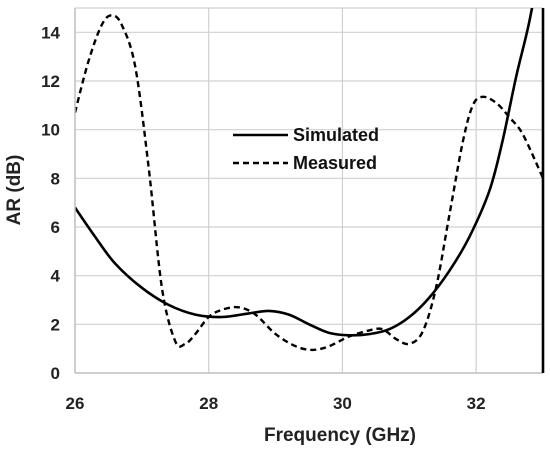 The width and height of the screenshot is (550, 450). What do you see at coordinates (342, 403) in the screenshot?
I see `x-tick-label-30: 30` at bounding box center [342, 403].